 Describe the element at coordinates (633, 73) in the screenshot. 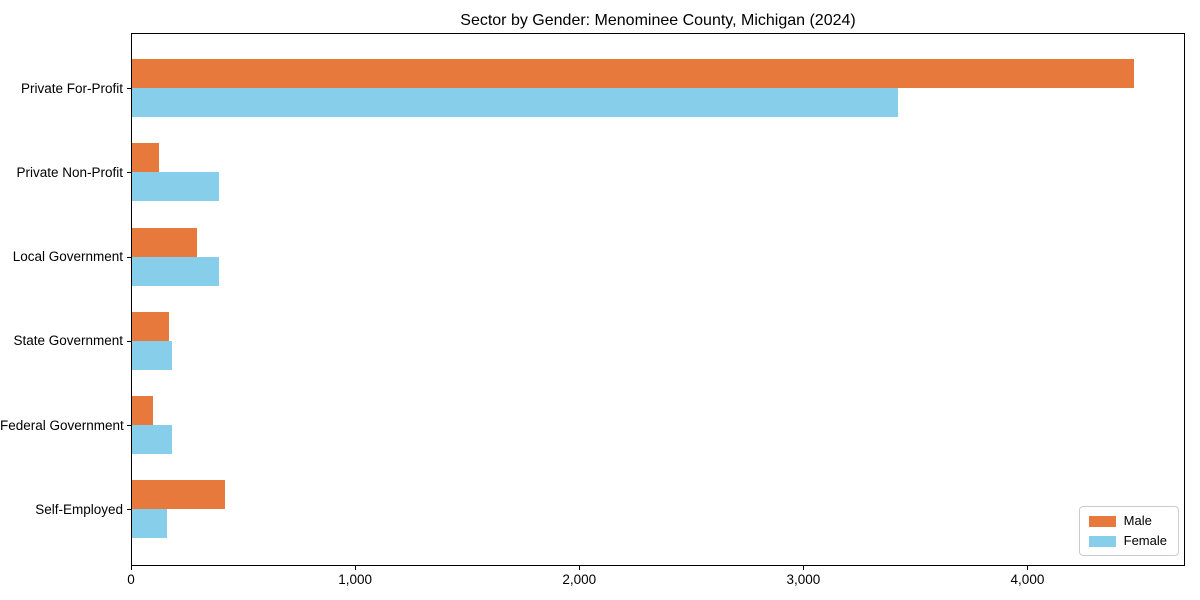

I see `bar-male-private-for-profit` at that location.